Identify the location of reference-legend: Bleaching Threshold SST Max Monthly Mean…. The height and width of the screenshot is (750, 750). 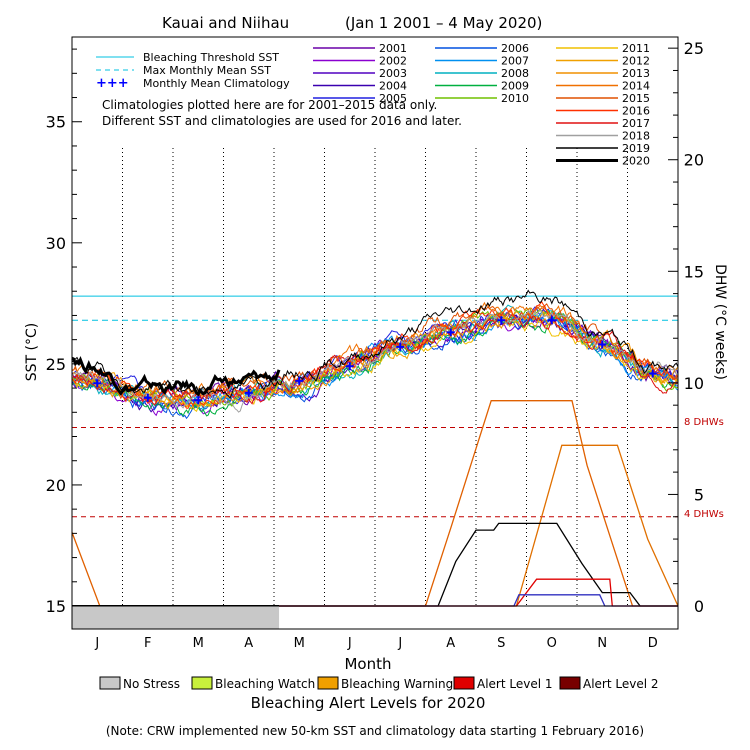
(279, 89).